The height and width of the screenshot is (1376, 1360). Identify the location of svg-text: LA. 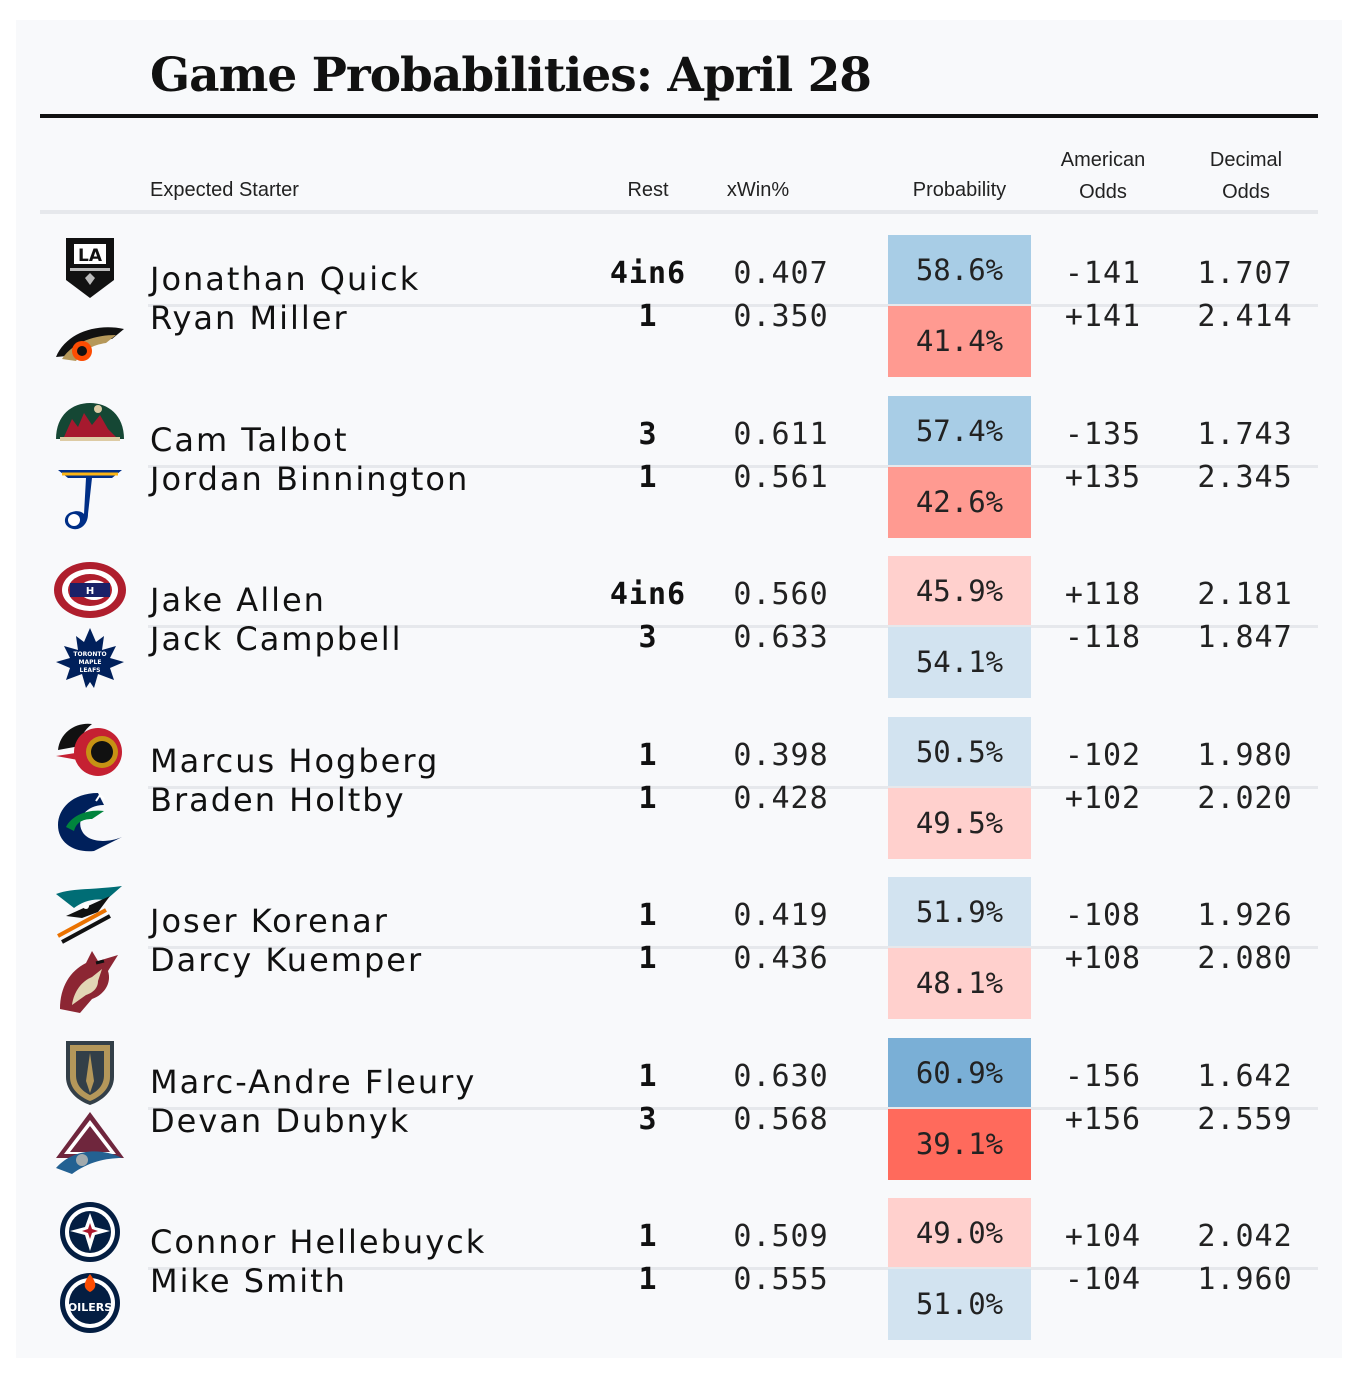
(90, 256).